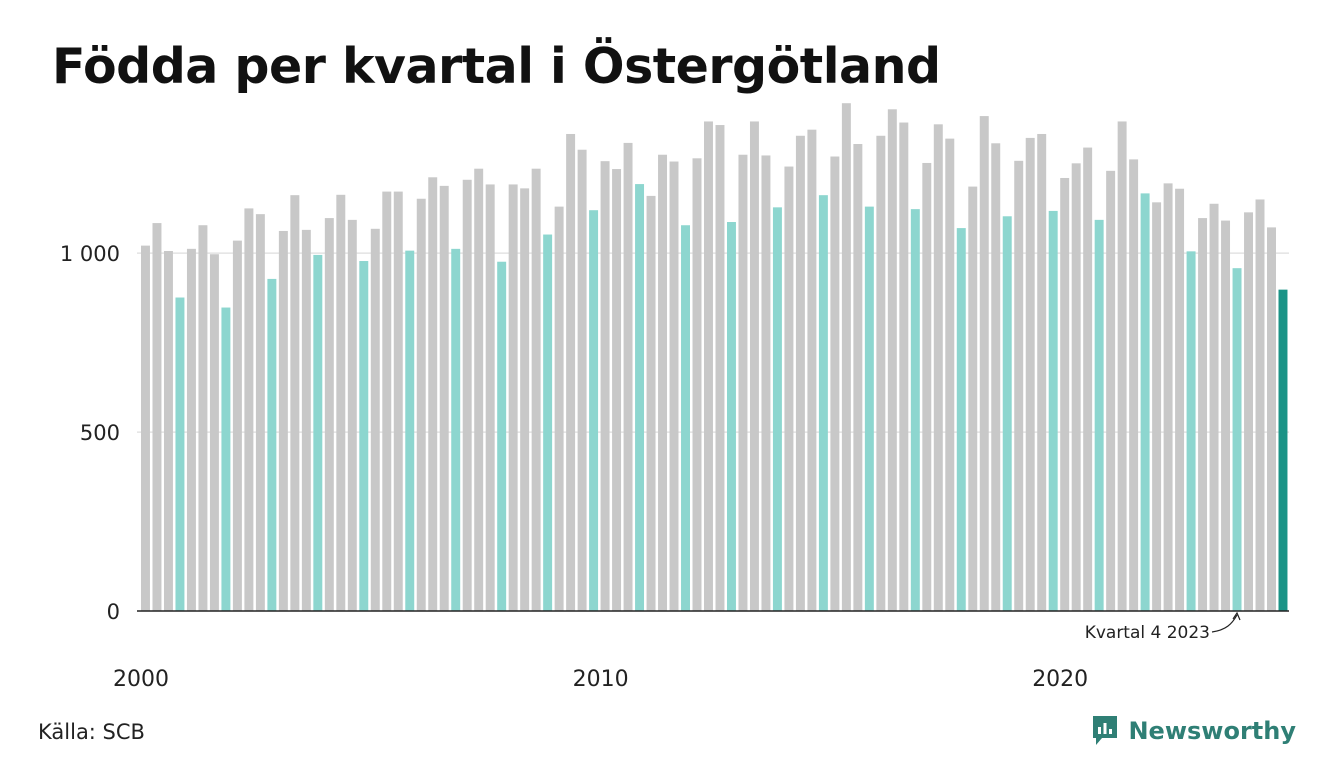 The width and height of the screenshot is (1340, 780). What do you see at coordinates (113, 612) in the screenshot?
I see `y-tick-label: 0` at bounding box center [113, 612].